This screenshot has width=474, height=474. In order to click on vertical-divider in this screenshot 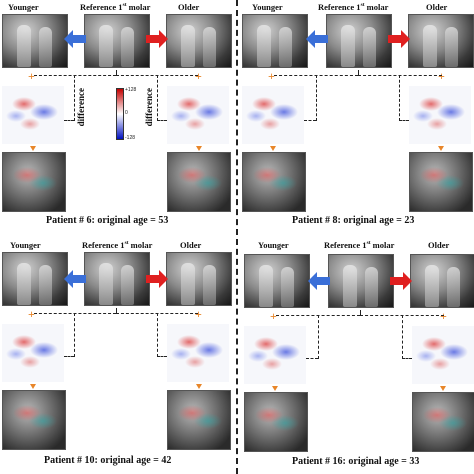, I will do `click(237, 237)`.